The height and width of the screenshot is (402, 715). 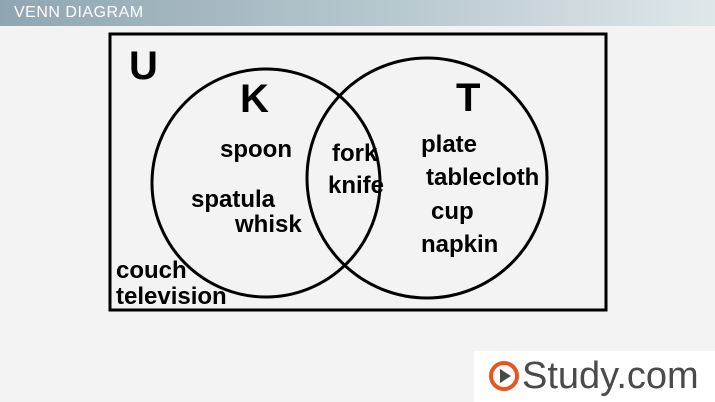 What do you see at coordinates (171, 296) in the screenshot?
I see `item-television: television` at bounding box center [171, 296].